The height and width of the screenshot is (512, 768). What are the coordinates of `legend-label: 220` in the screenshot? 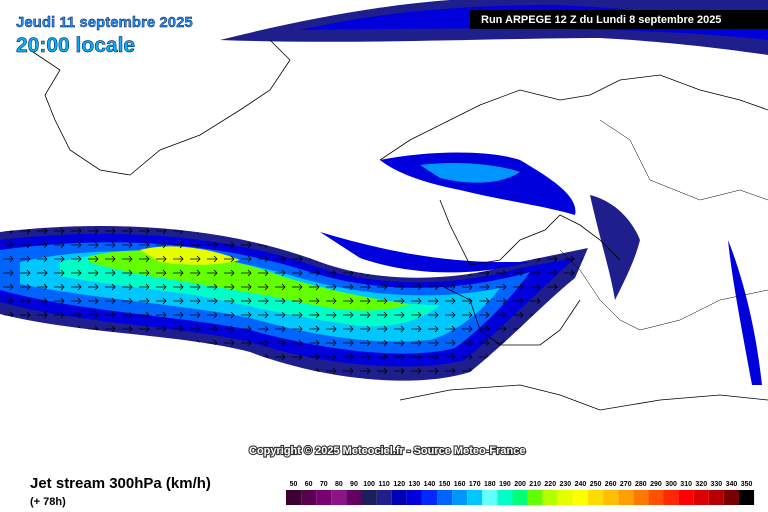 It's located at (550, 484).